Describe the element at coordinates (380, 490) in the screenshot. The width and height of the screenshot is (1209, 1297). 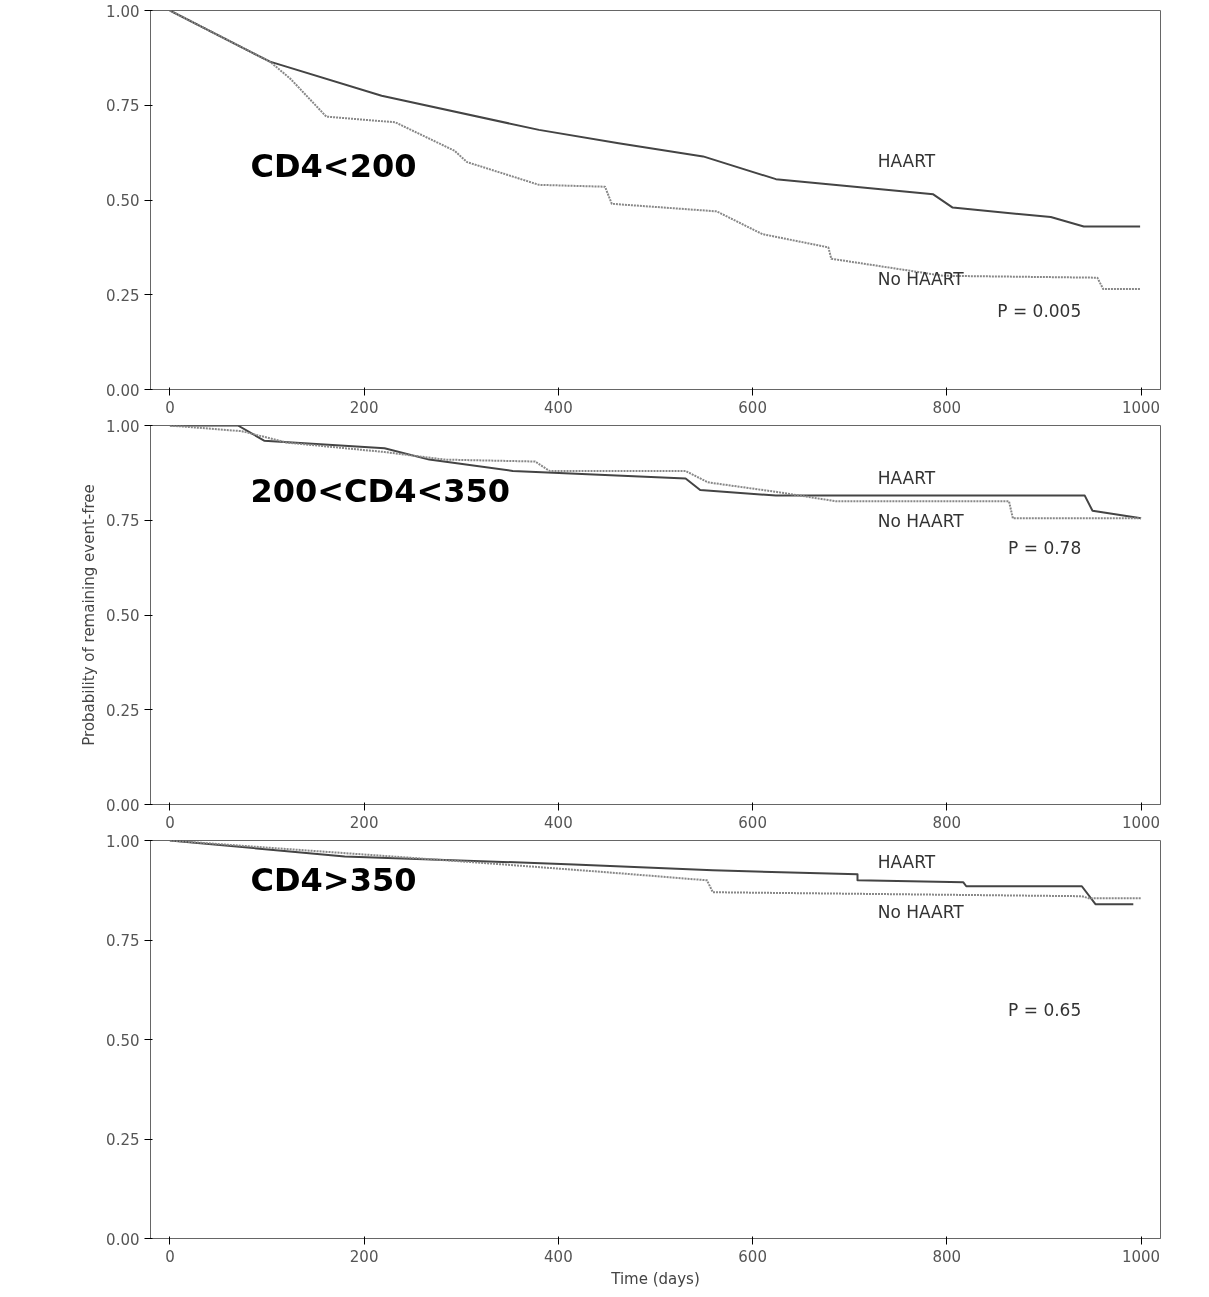
I see `text: 200<CD4<350` at that location.